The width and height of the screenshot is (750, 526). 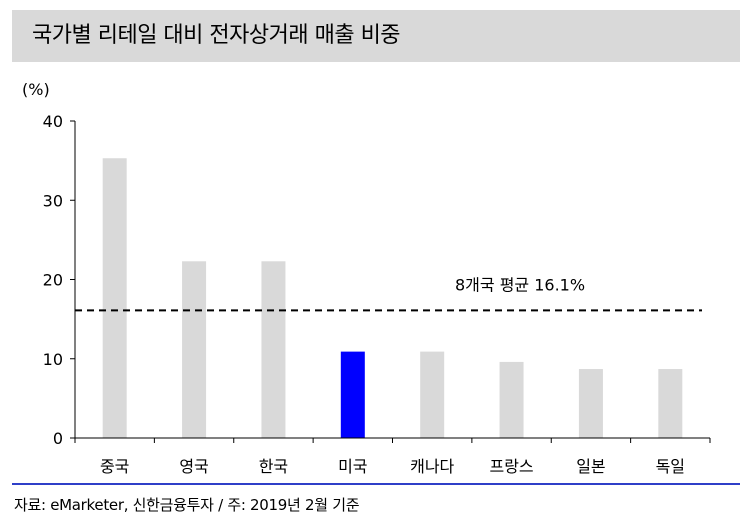 I want to click on y-tick-label: 20, so click(x=53, y=280).